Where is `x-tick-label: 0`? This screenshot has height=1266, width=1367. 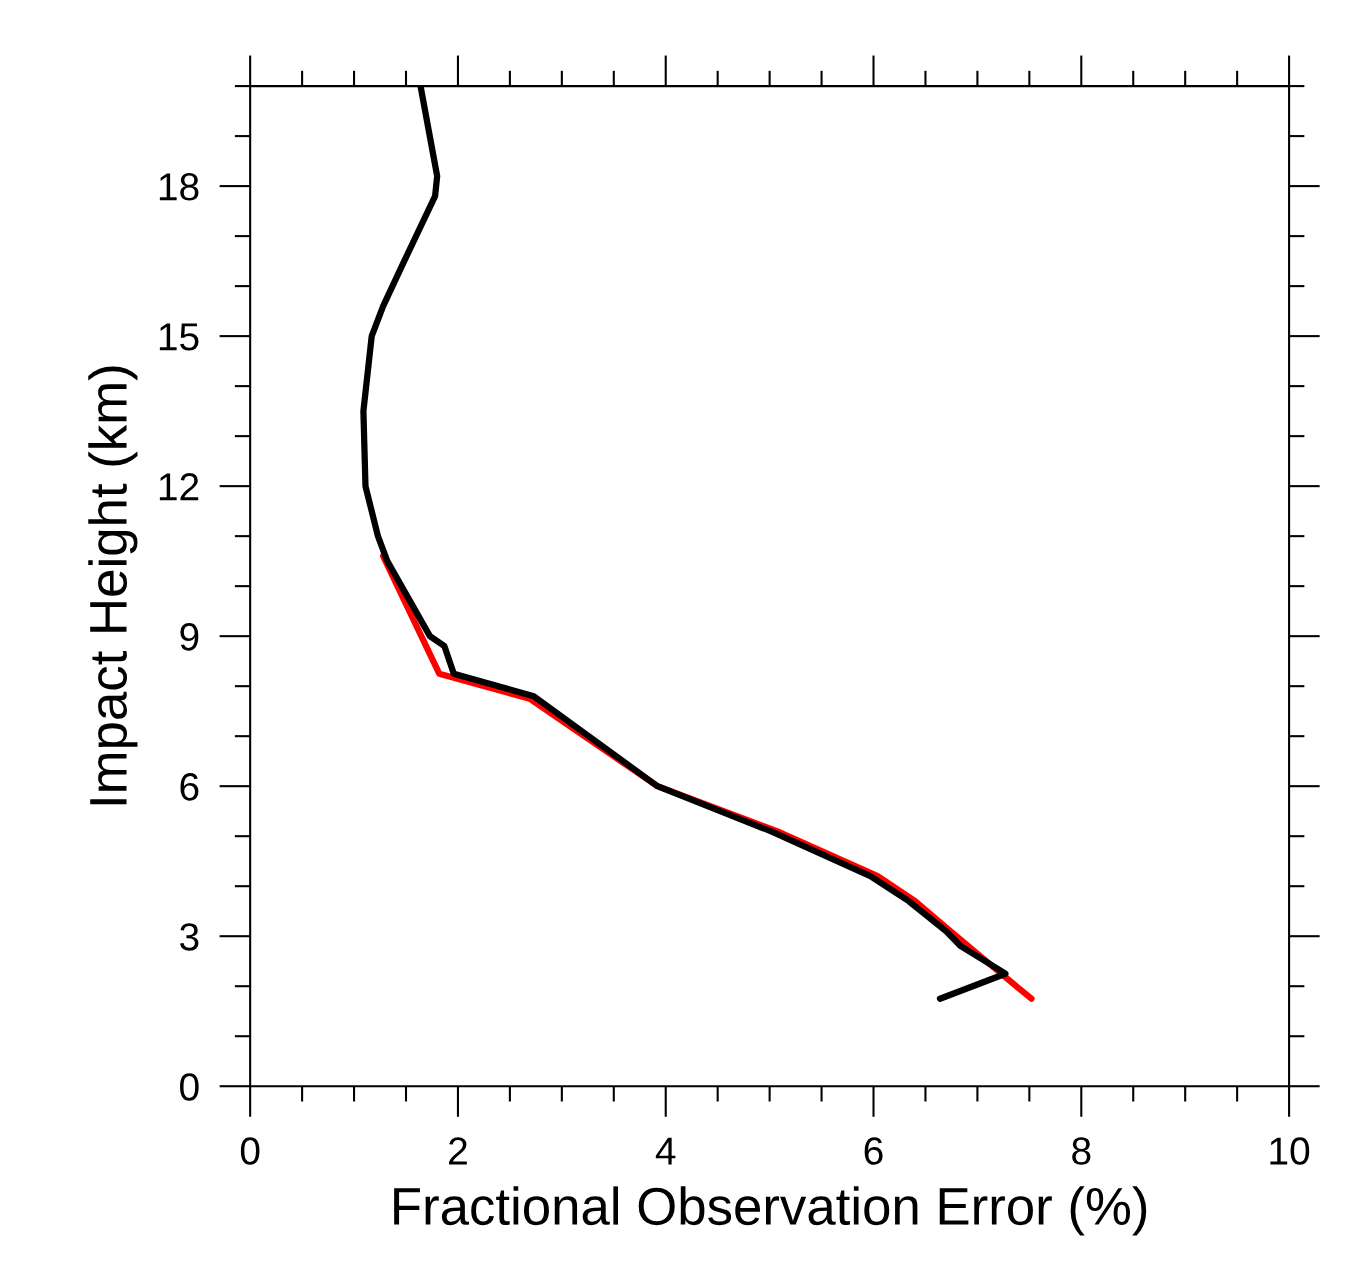
x-tick-label: 0 is located at coordinates (250, 1151).